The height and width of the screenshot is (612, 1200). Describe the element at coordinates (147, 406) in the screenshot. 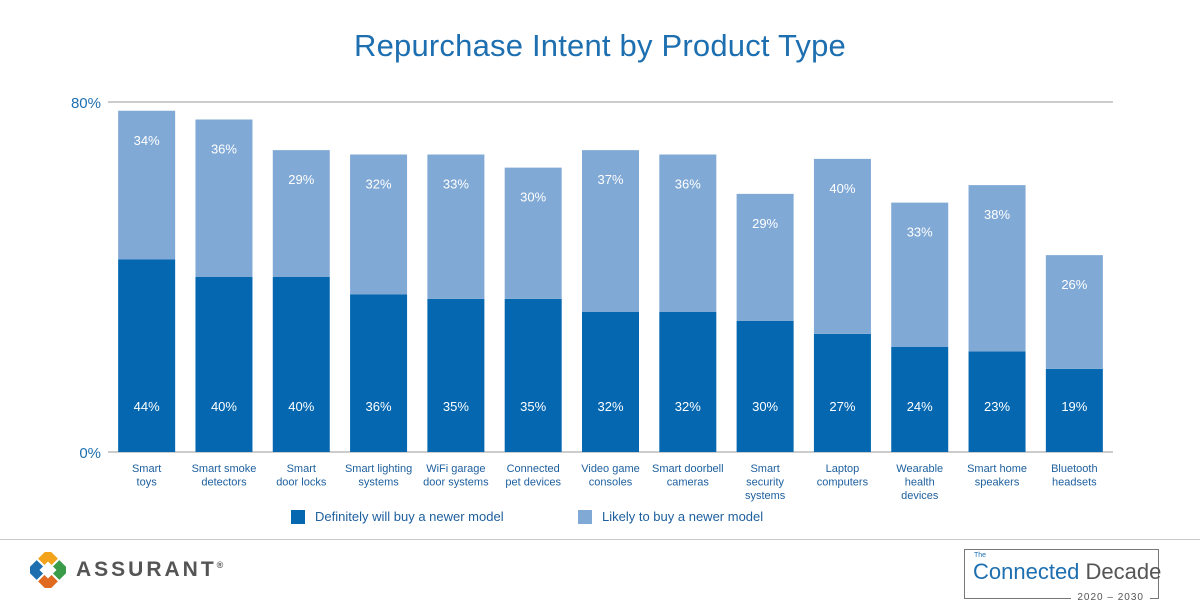

I see `data-label-definitely: 44%` at that location.